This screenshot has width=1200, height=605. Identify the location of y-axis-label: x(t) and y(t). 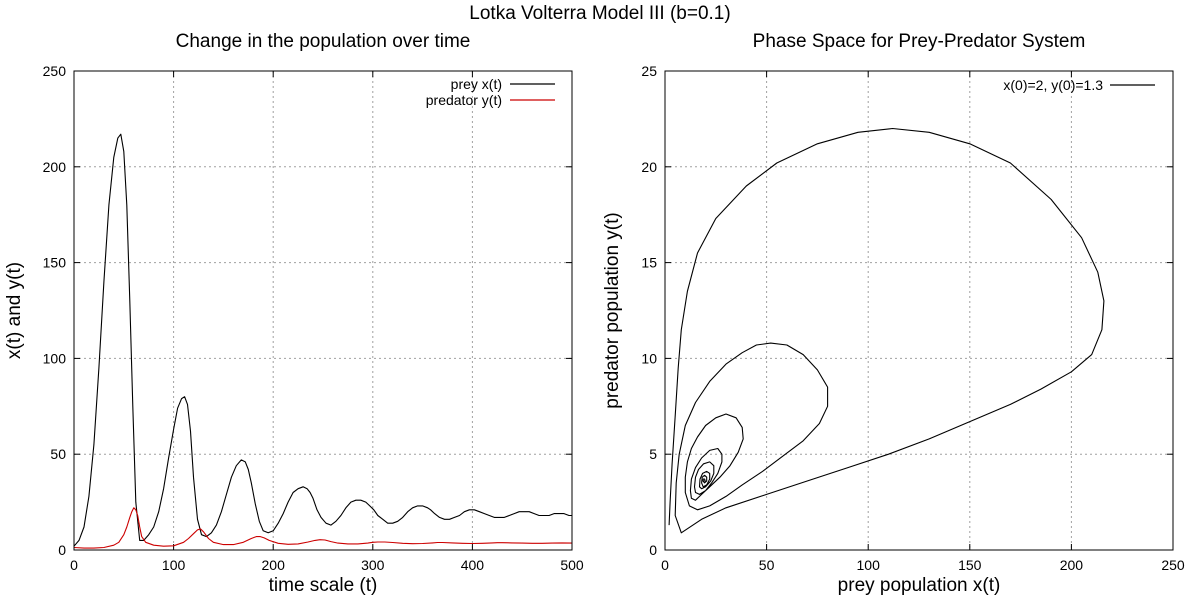
(14, 310).